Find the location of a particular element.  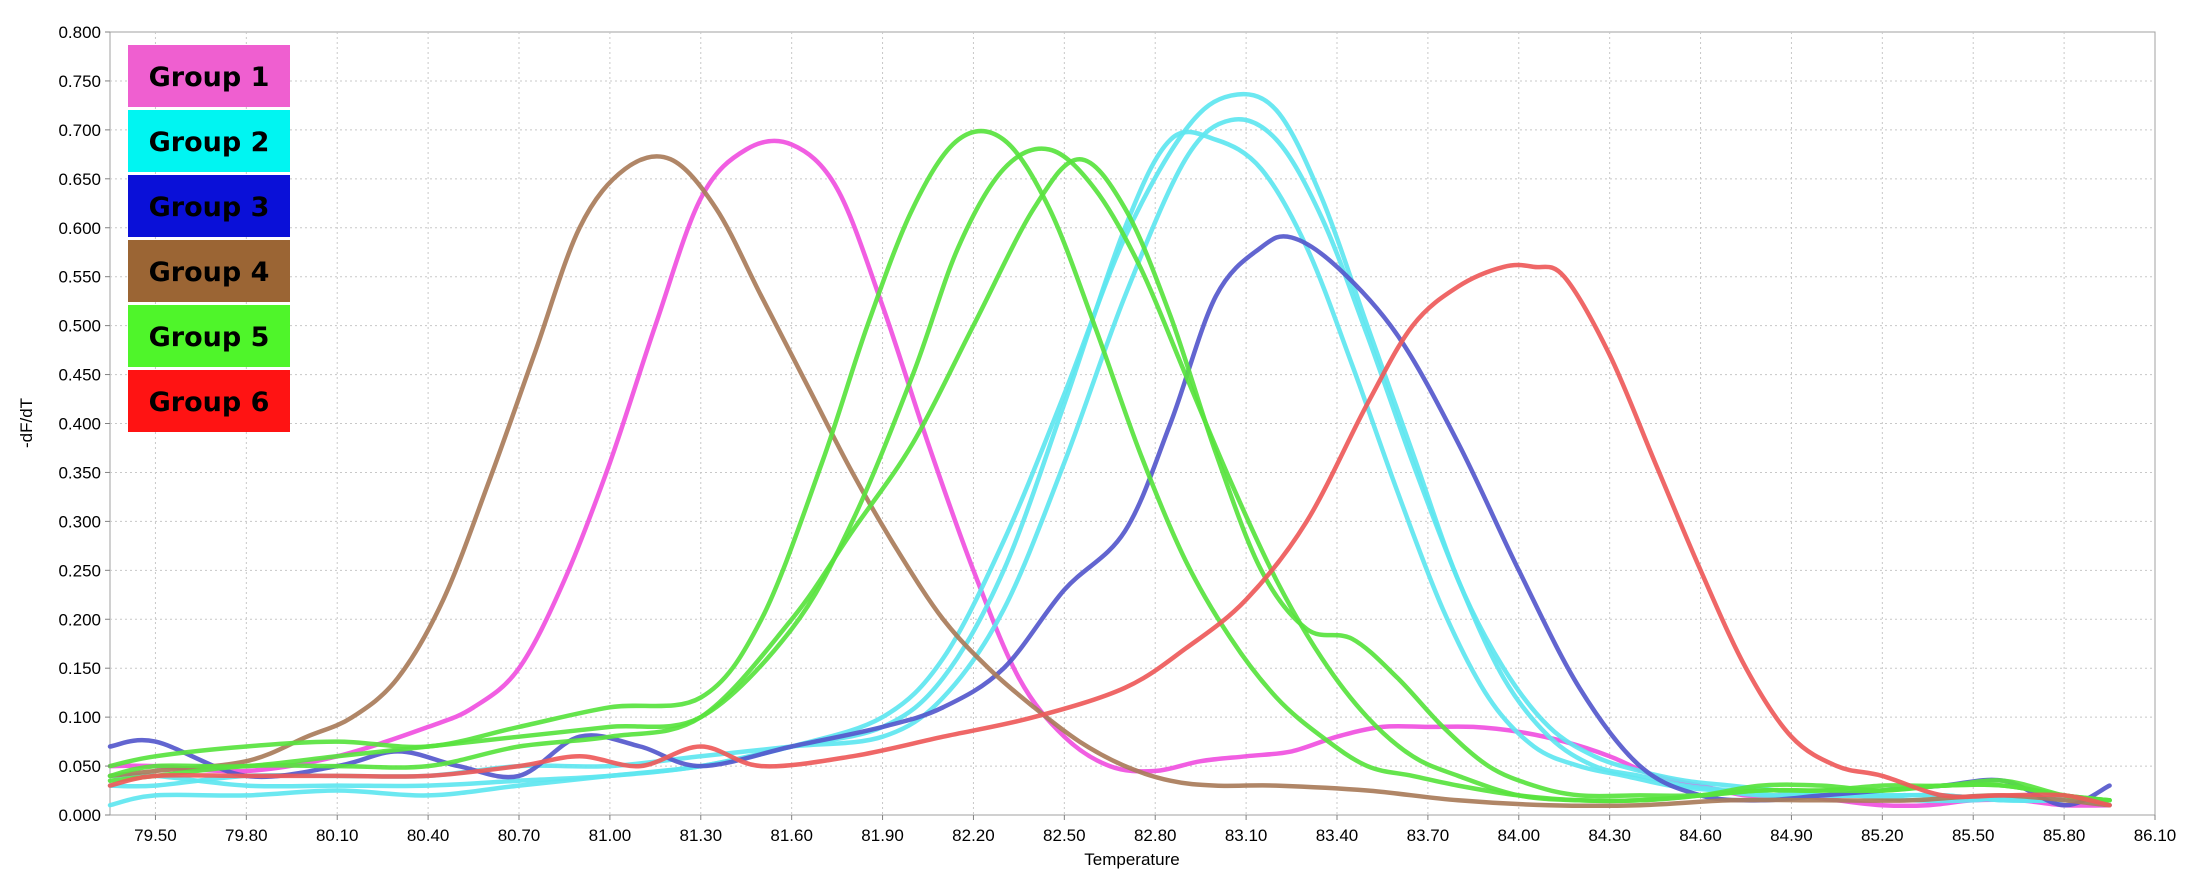

legend-label-group-6: Group 6 is located at coordinates (209, 402).